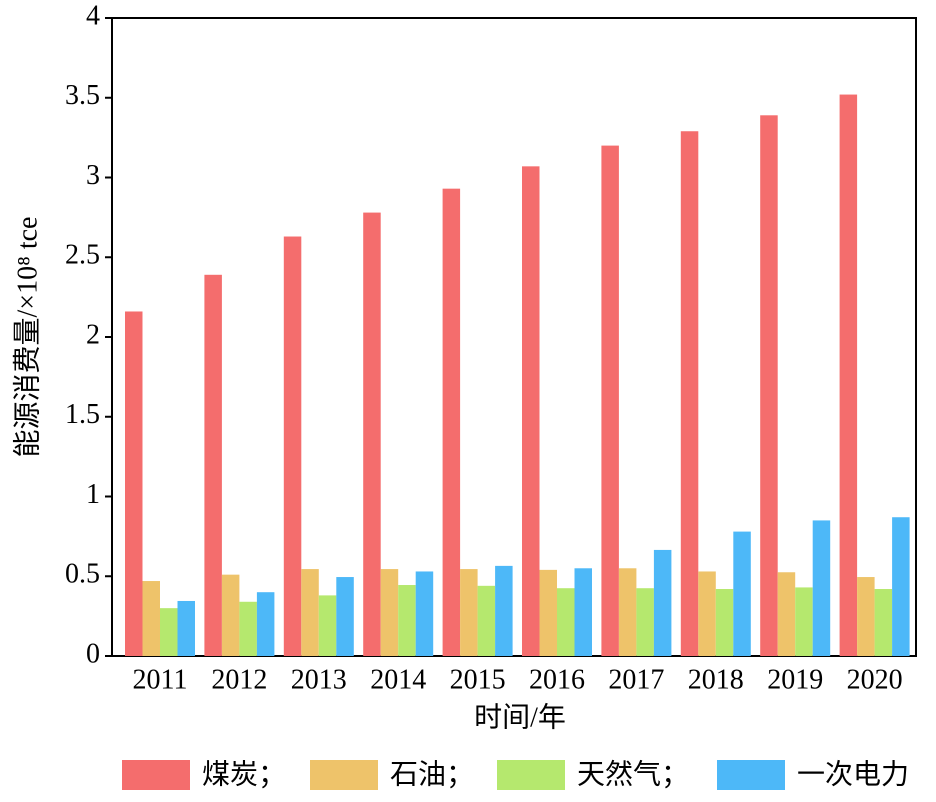  What do you see at coordinates (82, 255) in the screenshot?
I see `y-tick-label: 2.5` at bounding box center [82, 255].